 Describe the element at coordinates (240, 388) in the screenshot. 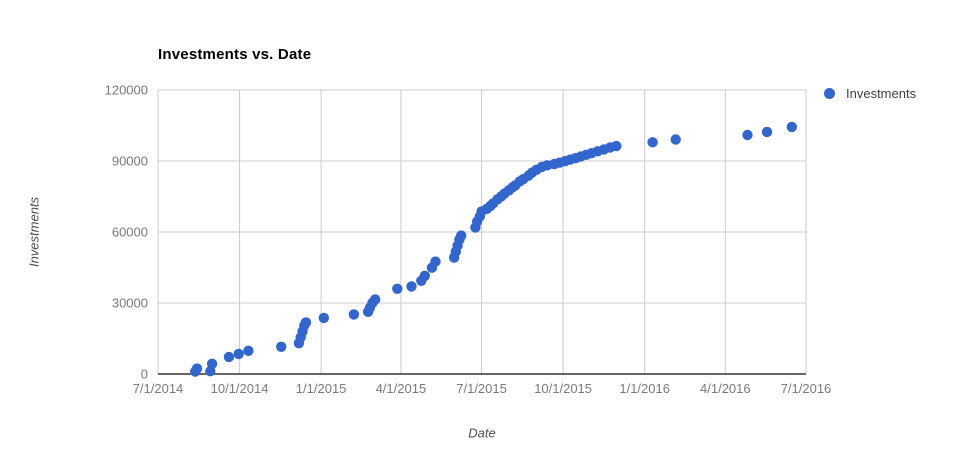

I see `x-tick-label: 10/1/2014` at that location.